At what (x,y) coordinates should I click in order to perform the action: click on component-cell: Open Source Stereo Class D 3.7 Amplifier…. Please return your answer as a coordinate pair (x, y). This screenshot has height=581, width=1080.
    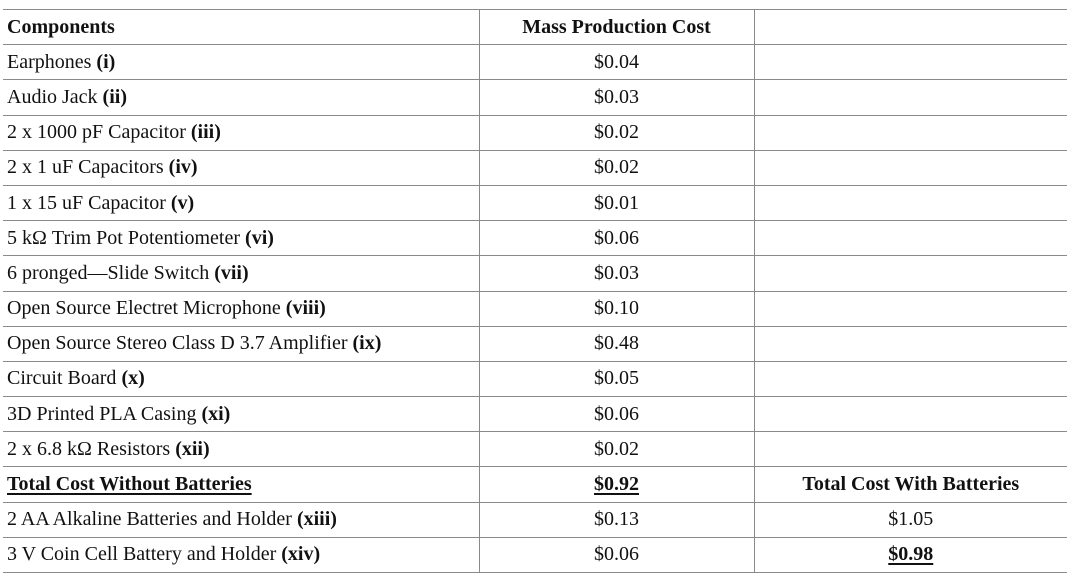
    Looking at the image, I should click on (241, 343).